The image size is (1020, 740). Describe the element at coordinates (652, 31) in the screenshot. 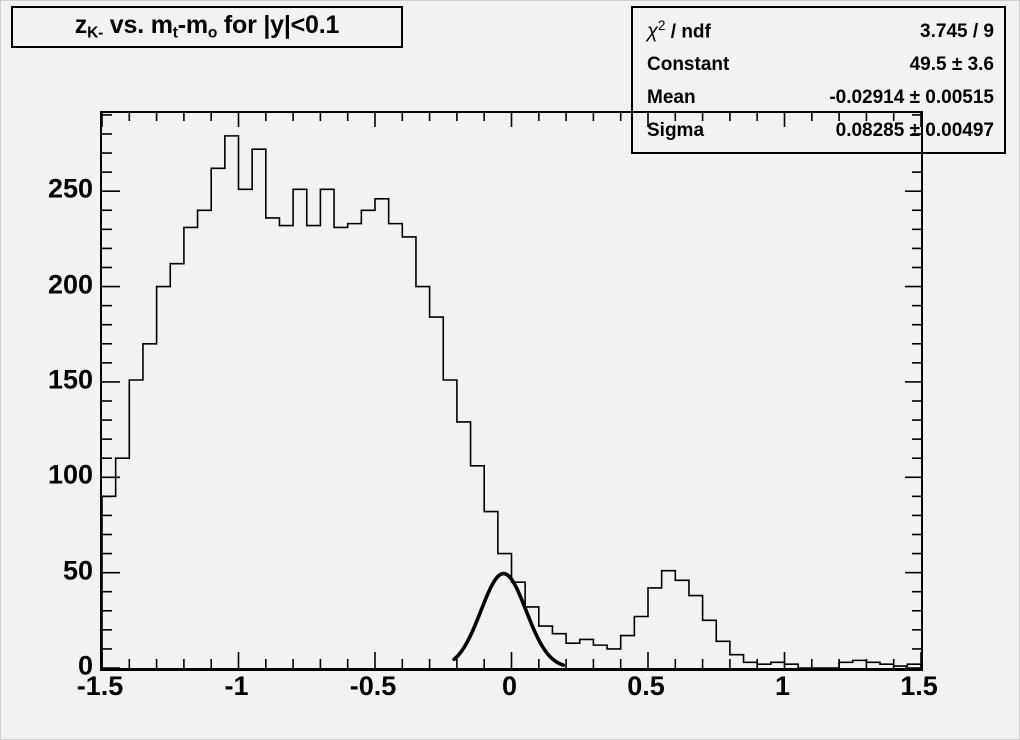

I see `chi-glyph: χ` at that location.